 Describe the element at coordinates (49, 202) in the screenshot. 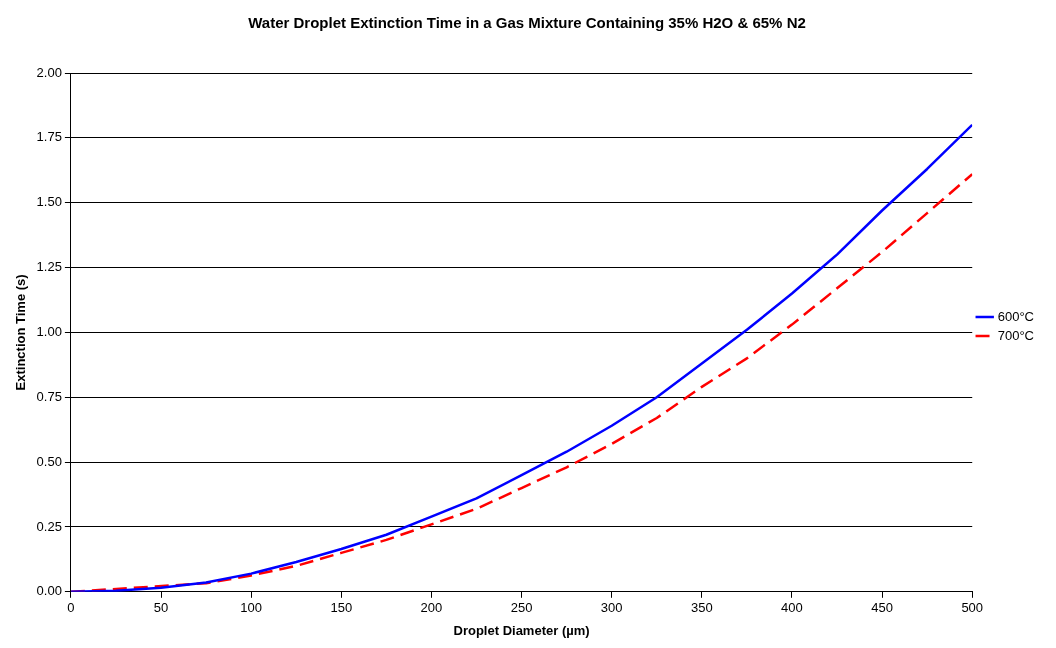

I see `y-tick-label: 1.50` at that location.